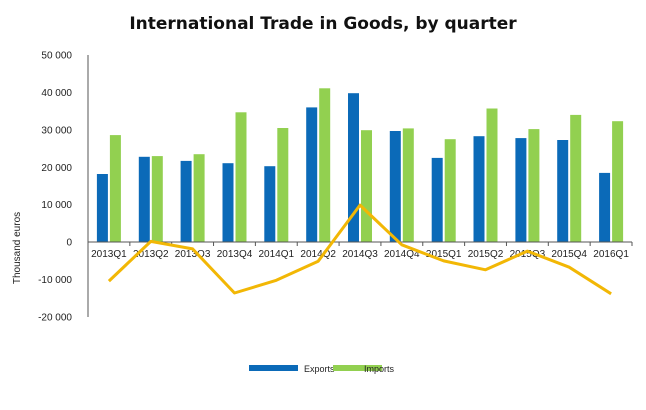 Image resolution: width=646 pixels, height=410 pixels. What do you see at coordinates (357, 368) in the screenshot?
I see `legend-imports-swatch` at bounding box center [357, 368].